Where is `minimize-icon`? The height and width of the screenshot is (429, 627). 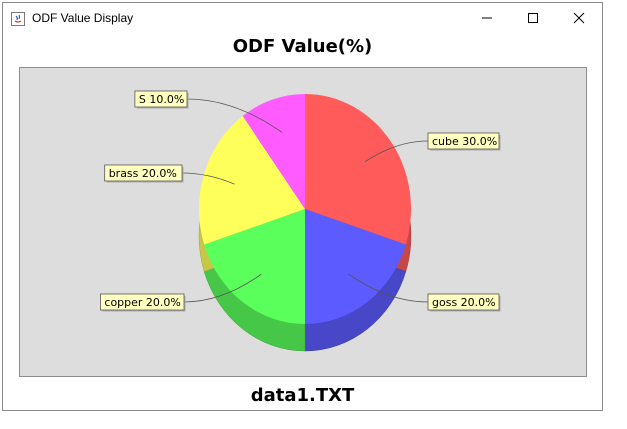 minimize-icon is located at coordinates (487, 18).